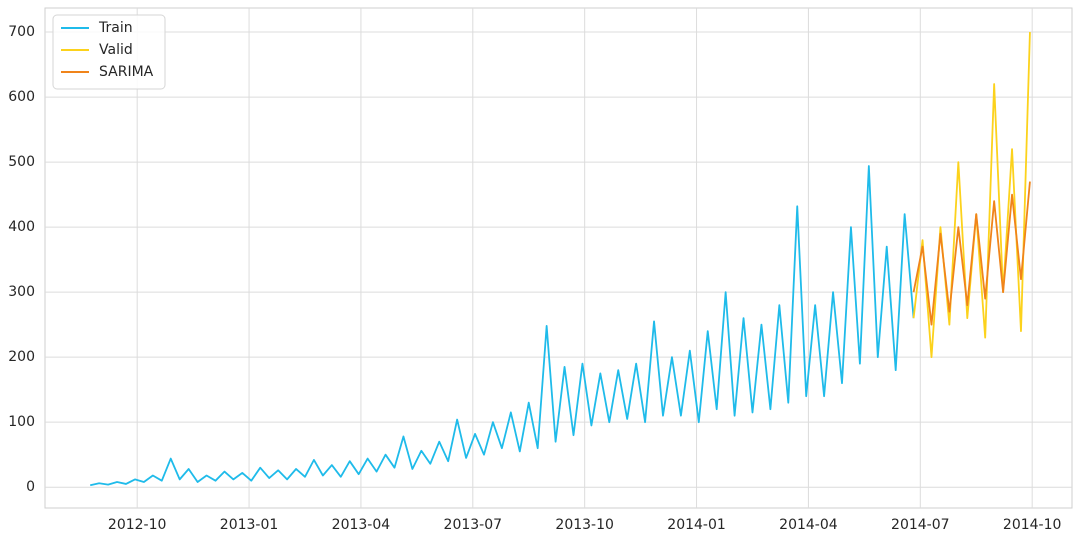  What do you see at coordinates (30, 487) in the screenshot?
I see `y-tick-label: 0` at bounding box center [30, 487].